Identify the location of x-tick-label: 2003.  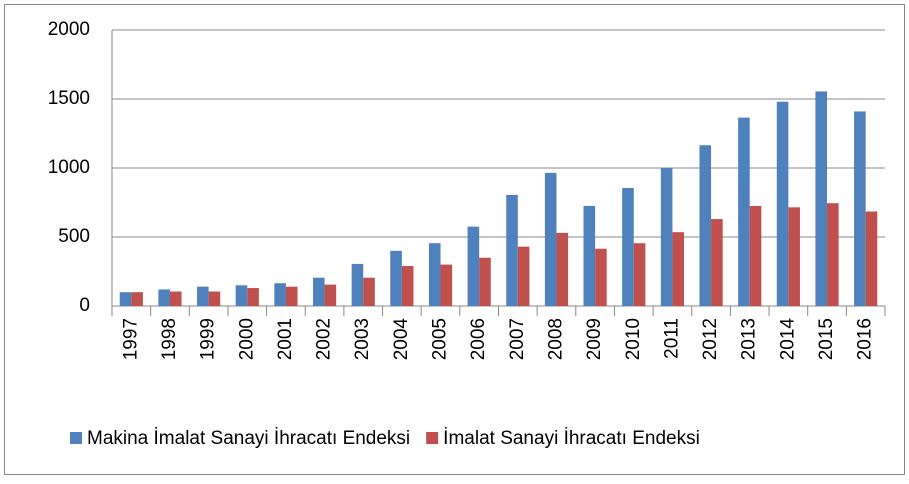
(362, 339).